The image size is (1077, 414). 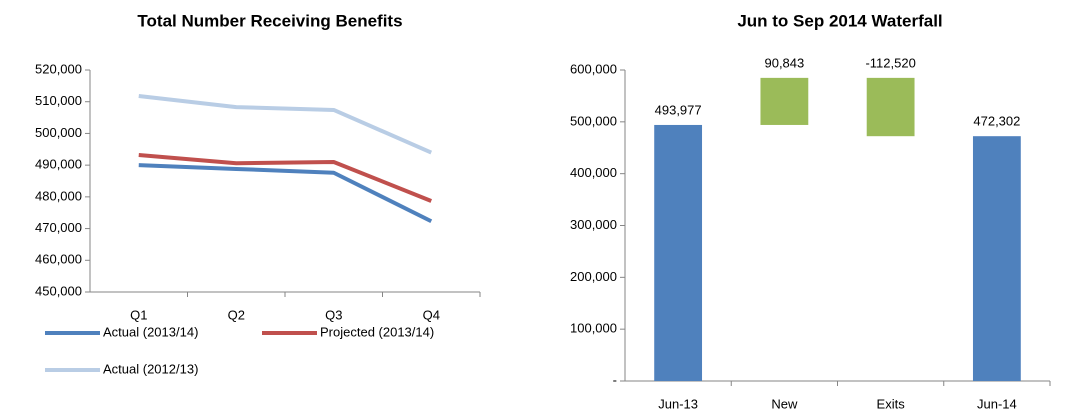 What do you see at coordinates (784, 62) in the screenshot?
I see `data-label: 90,843` at bounding box center [784, 62].